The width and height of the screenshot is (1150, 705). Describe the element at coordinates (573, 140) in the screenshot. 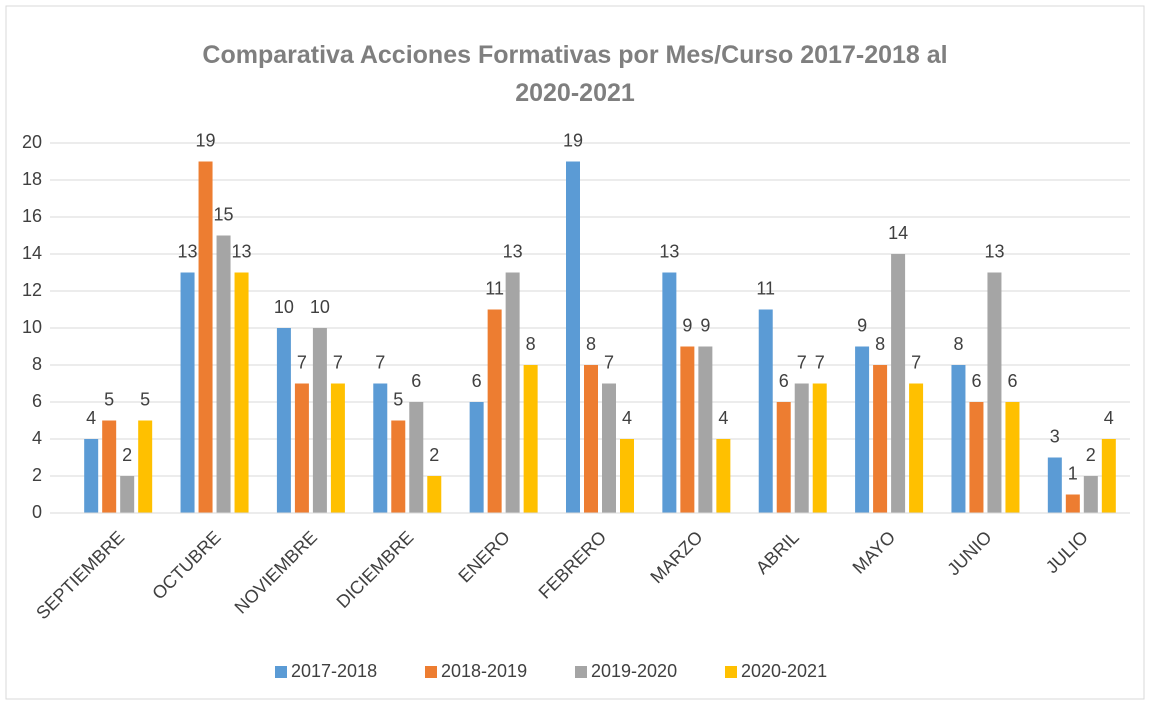

I see `data-label: 19` at that location.